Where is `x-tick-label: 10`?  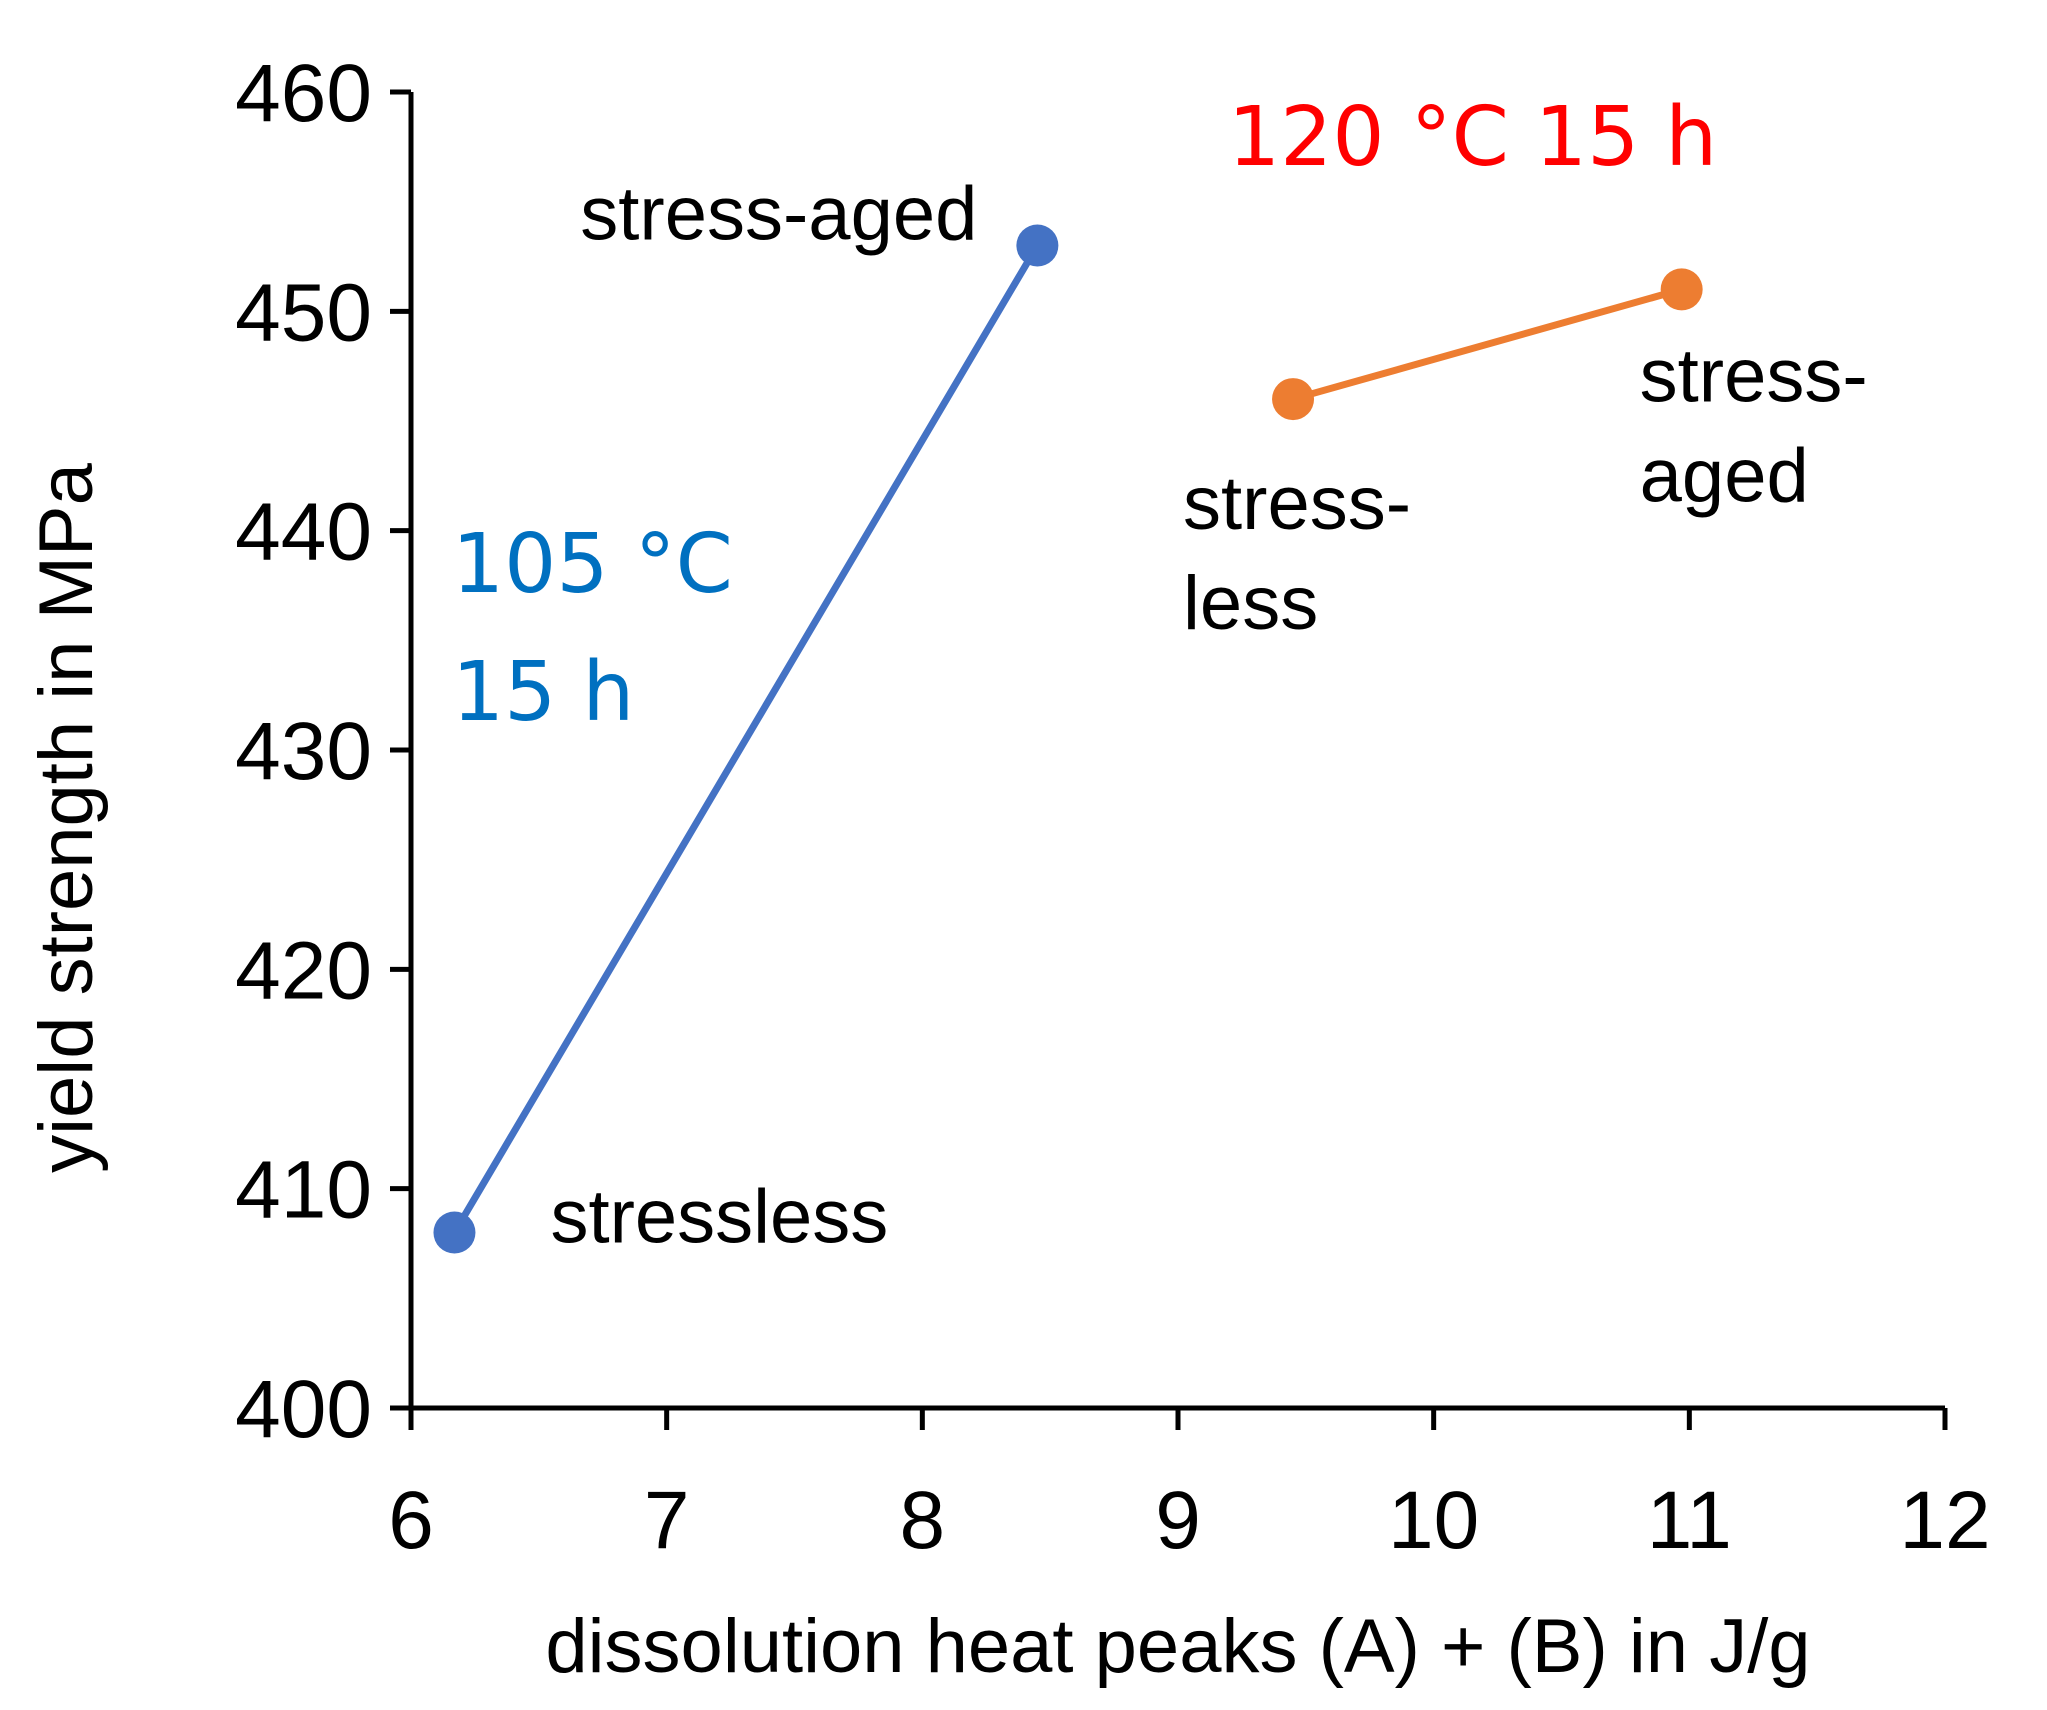 x-tick-label: 10 is located at coordinates (1433, 1520).